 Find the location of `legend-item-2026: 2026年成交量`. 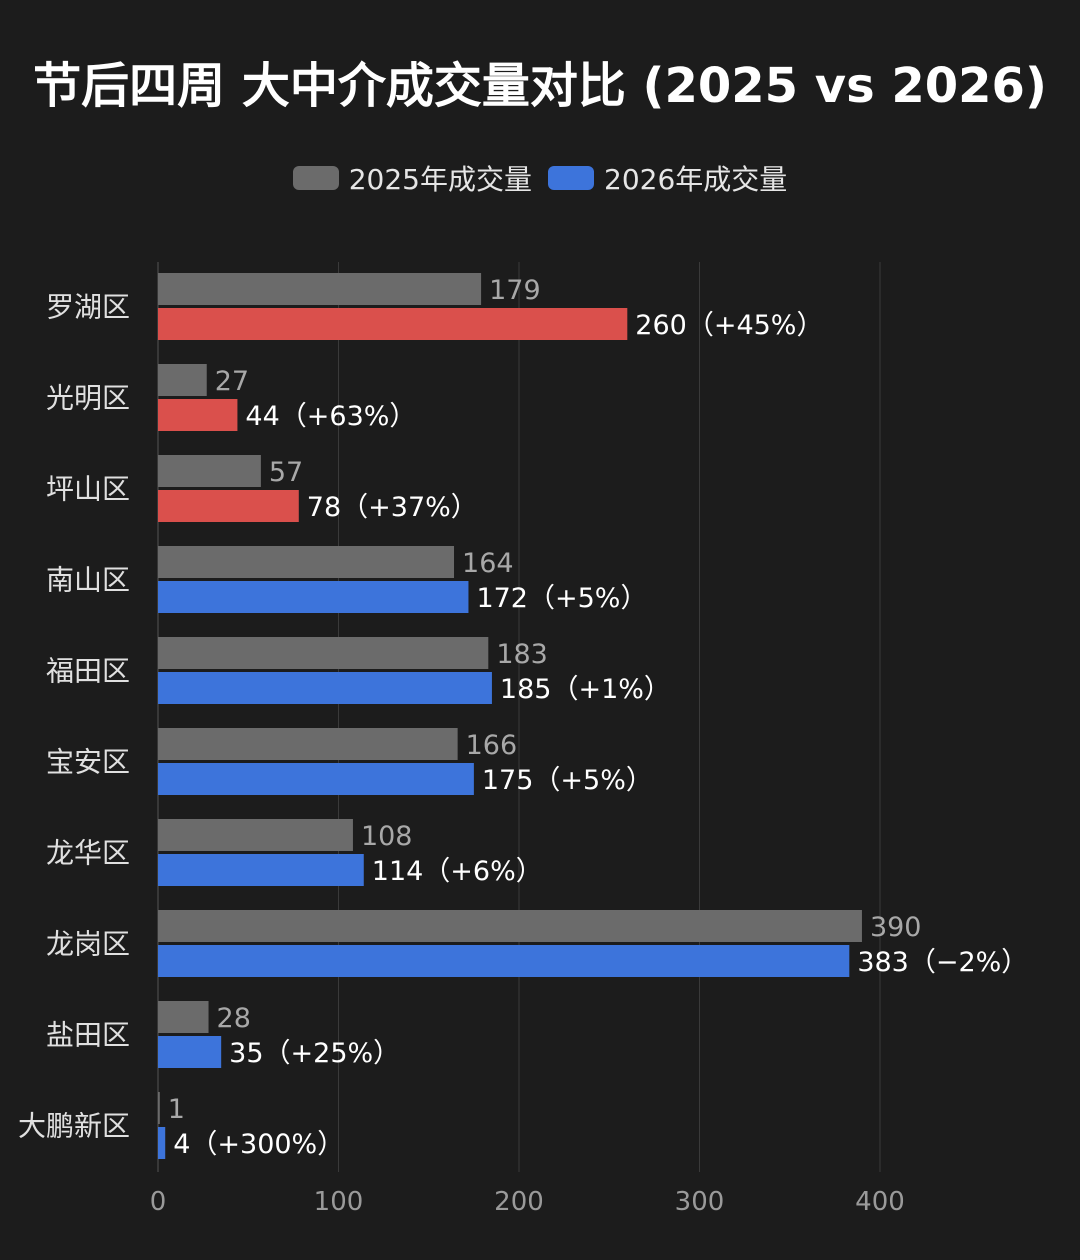

legend-item-2026: 2026年成交量 is located at coordinates (667, 178).